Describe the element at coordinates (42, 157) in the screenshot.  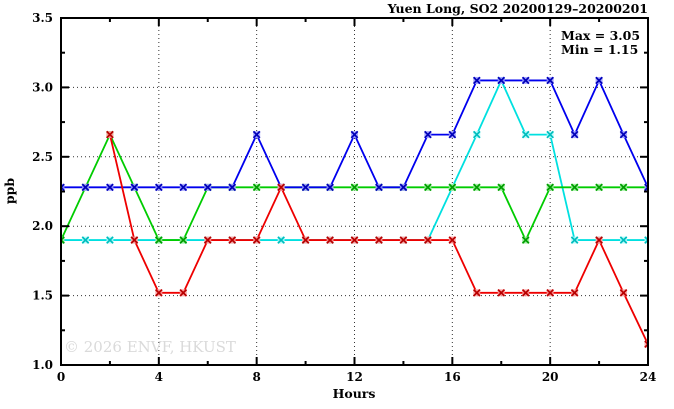
I see `y-tick-label: 2.5` at that location.